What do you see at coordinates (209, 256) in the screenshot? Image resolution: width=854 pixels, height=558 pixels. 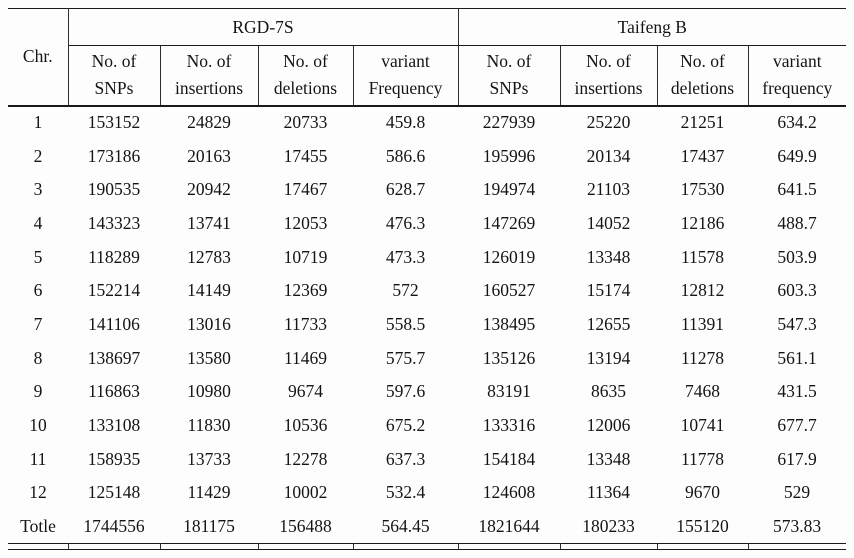 I see `value-cell: 12783` at bounding box center [209, 256].